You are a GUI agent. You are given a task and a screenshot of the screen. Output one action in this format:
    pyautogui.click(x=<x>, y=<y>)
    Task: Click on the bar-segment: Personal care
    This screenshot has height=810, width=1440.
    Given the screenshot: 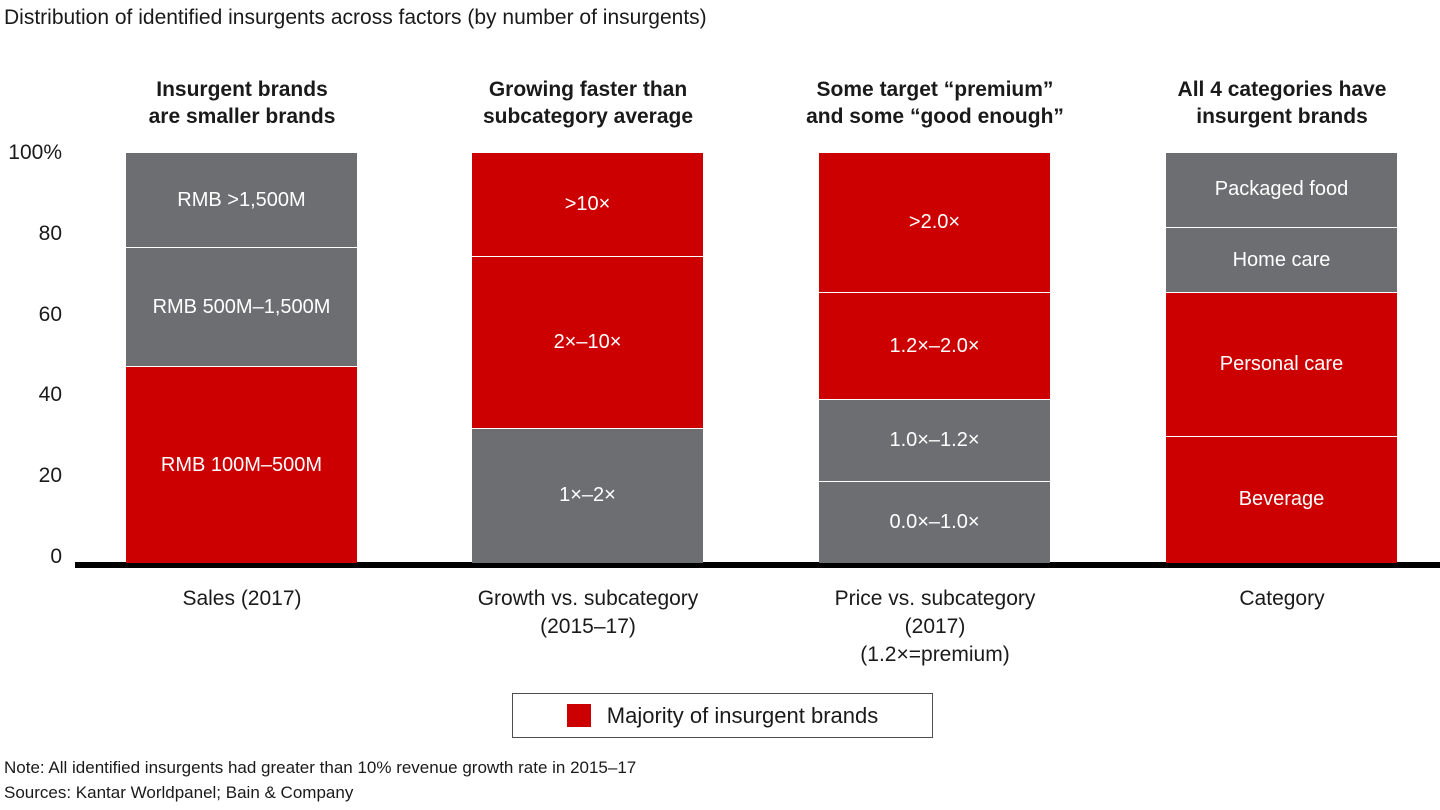 What is the action you would take?
    pyautogui.click(x=1281, y=364)
    